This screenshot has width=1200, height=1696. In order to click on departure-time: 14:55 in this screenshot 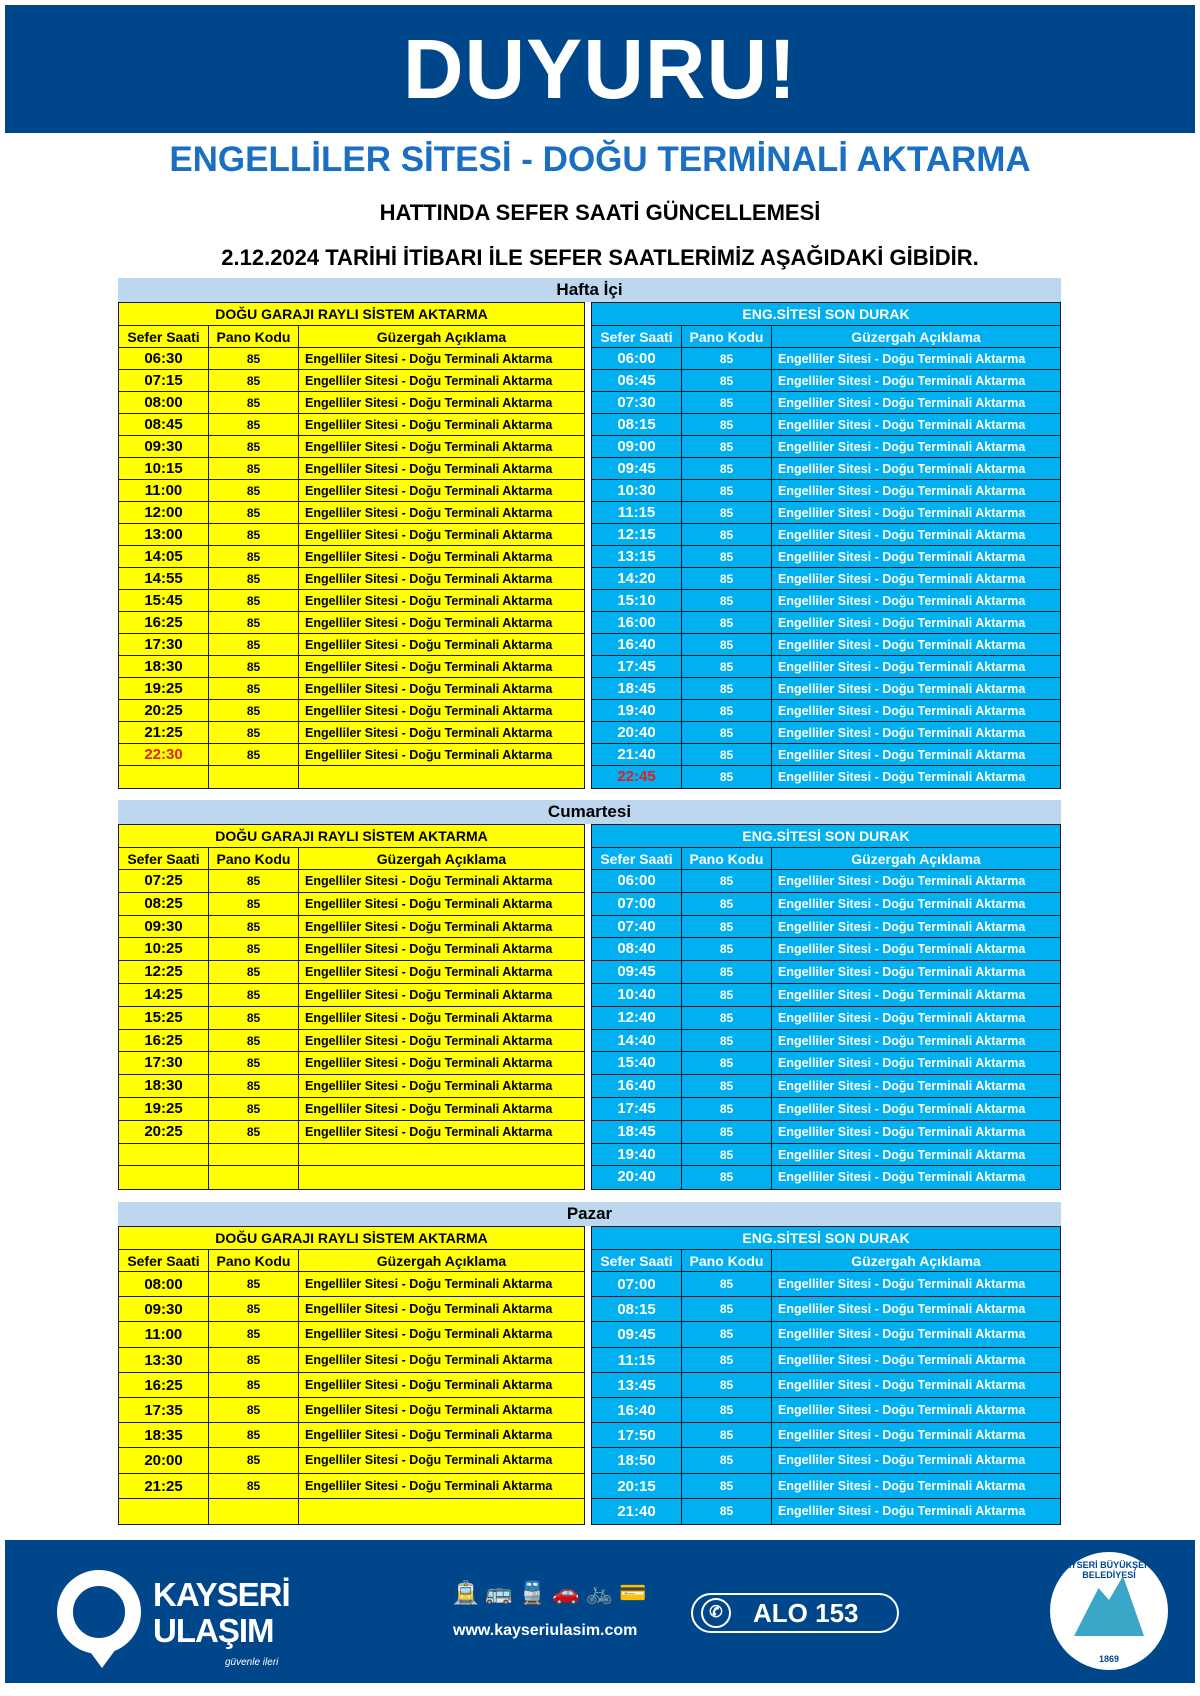, I will do `click(164, 578)`.